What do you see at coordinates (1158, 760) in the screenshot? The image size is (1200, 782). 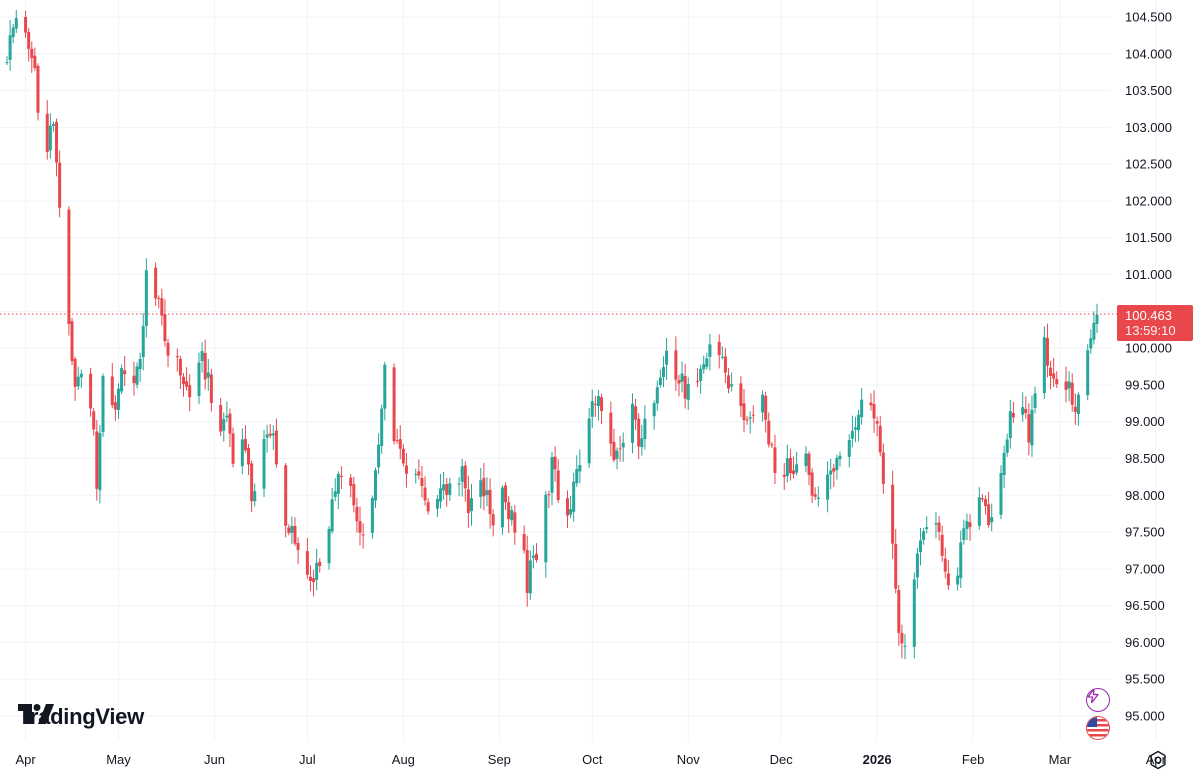 I see `gear-icon` at bounding box center [1158, 760].